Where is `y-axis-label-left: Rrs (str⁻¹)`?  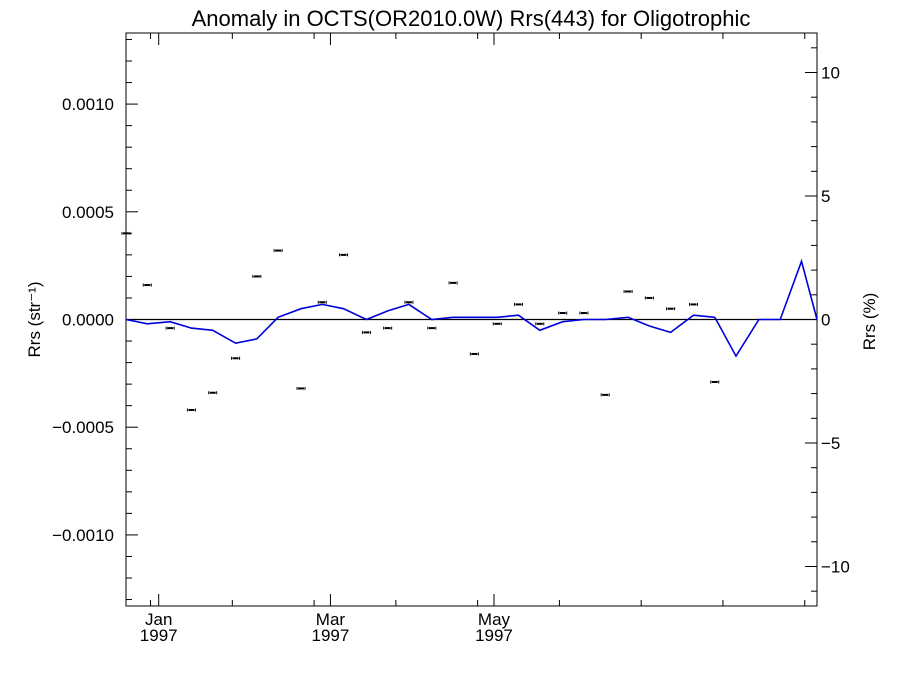
y-axis-label-left: Rrs (str⁻¹) is located at coordinates (34, 319).